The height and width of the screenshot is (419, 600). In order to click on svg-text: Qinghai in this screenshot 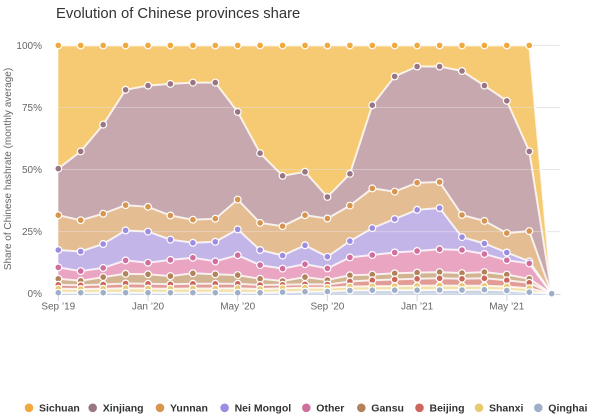, I will do `click(567, 409)`.